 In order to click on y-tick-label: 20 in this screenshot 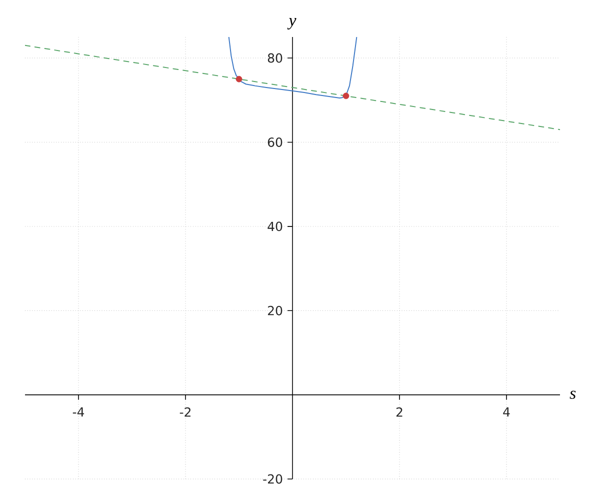, I will do `click(275, 311)`.